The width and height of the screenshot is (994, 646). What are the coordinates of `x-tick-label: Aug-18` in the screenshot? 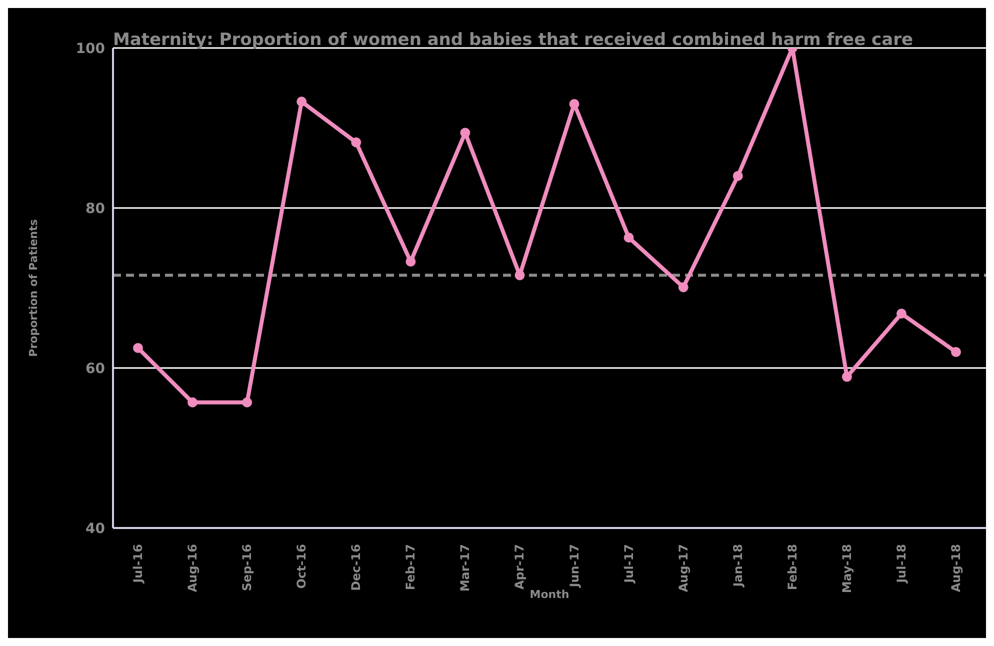 It's located at (956, 568).